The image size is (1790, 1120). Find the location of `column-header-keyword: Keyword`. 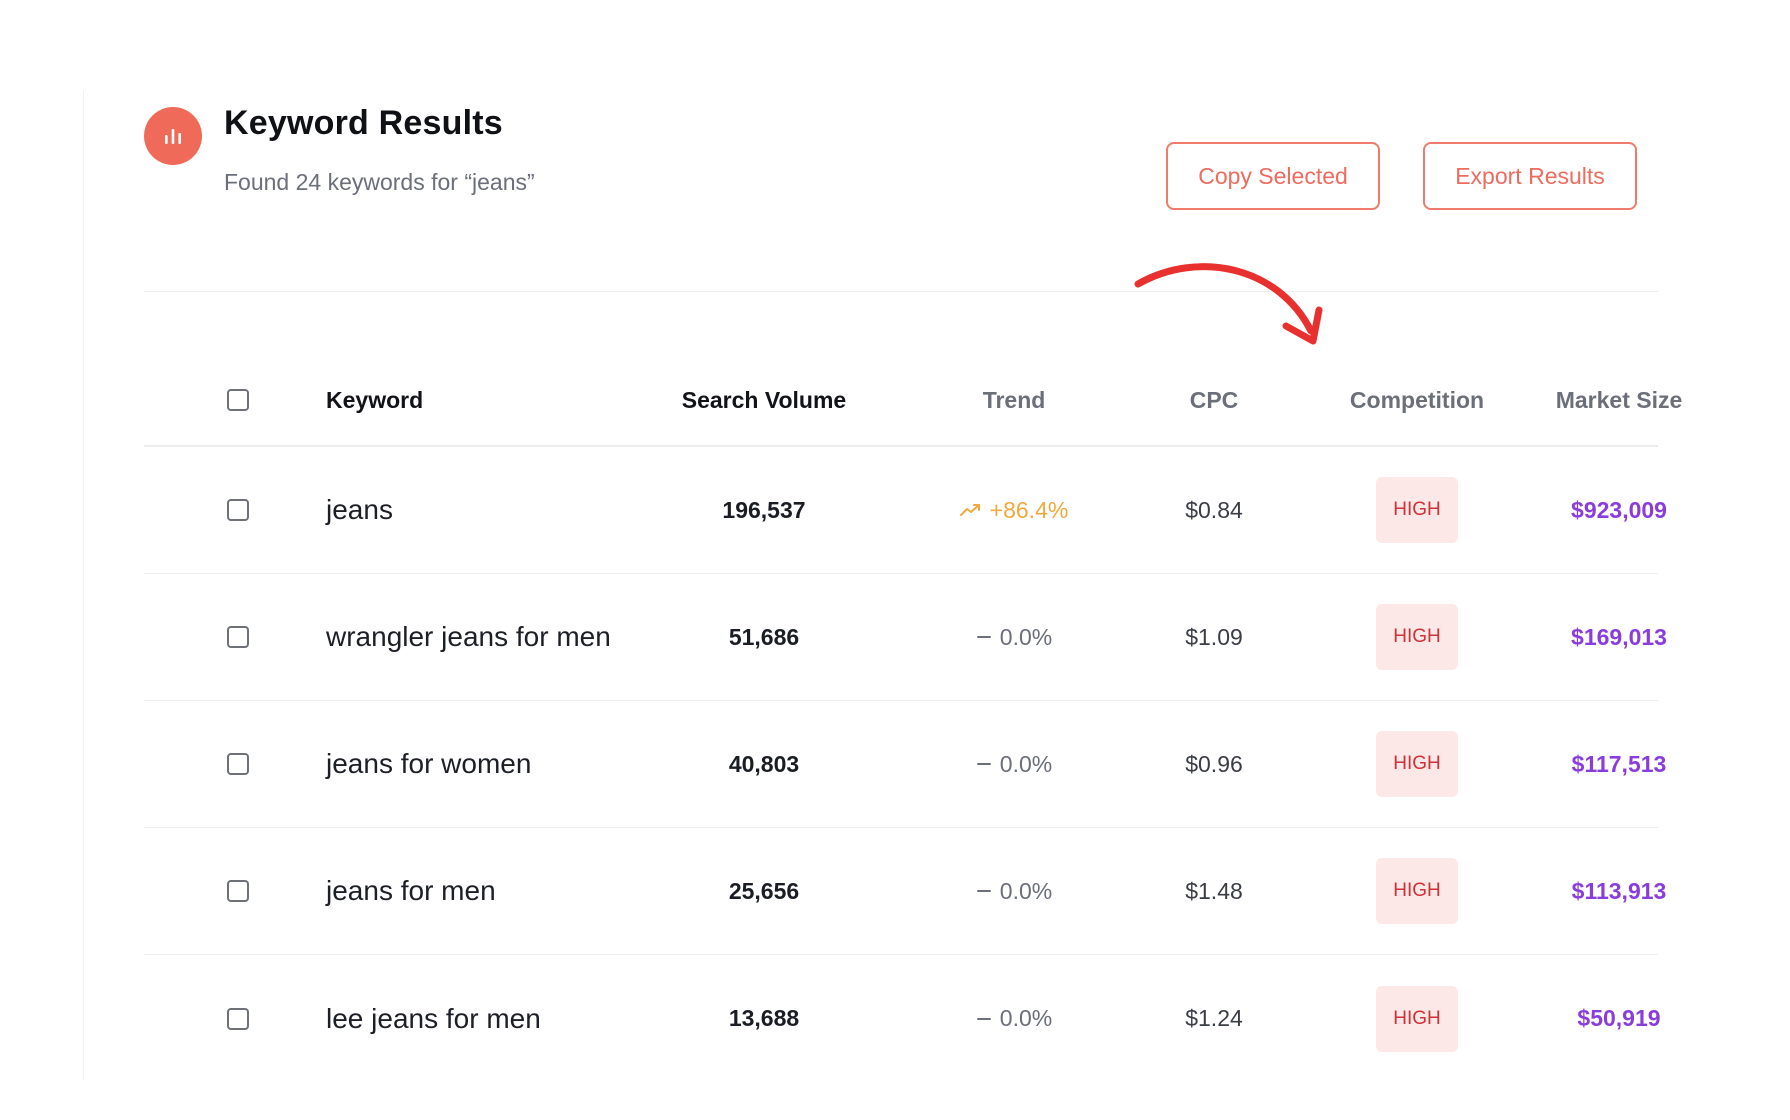

column-header-keyword: Keyword is located at coordinates (375, 399).